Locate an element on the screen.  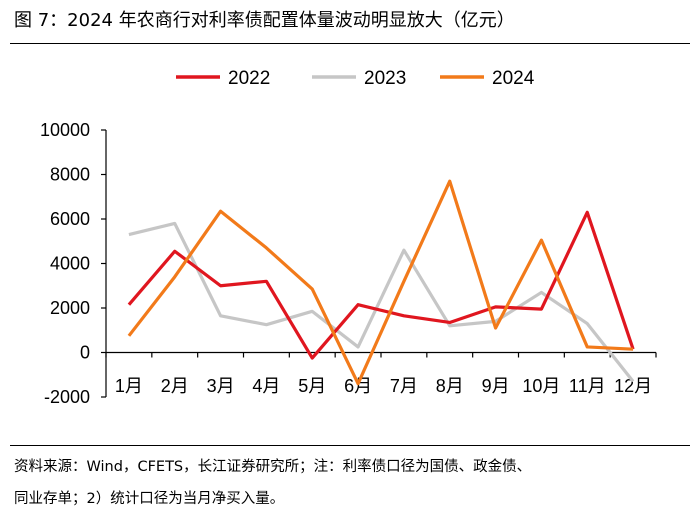
y-tick-label: 2000 is located at coordinates (70, 308).